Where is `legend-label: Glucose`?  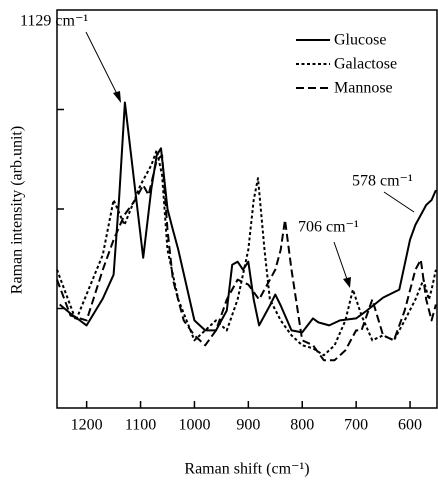
legend-label: Glucose is located at coordinates (360, 40).